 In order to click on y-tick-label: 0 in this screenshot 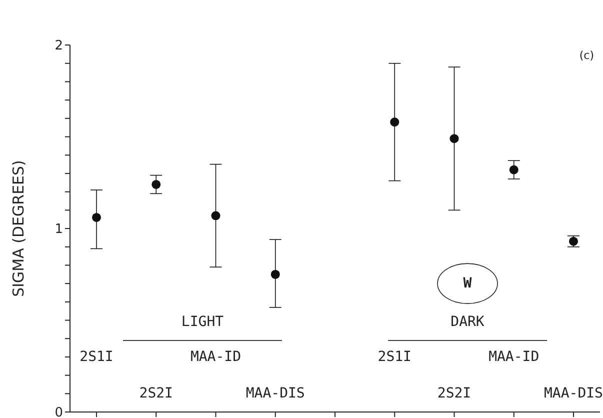, I will do `click(58, 412)`.